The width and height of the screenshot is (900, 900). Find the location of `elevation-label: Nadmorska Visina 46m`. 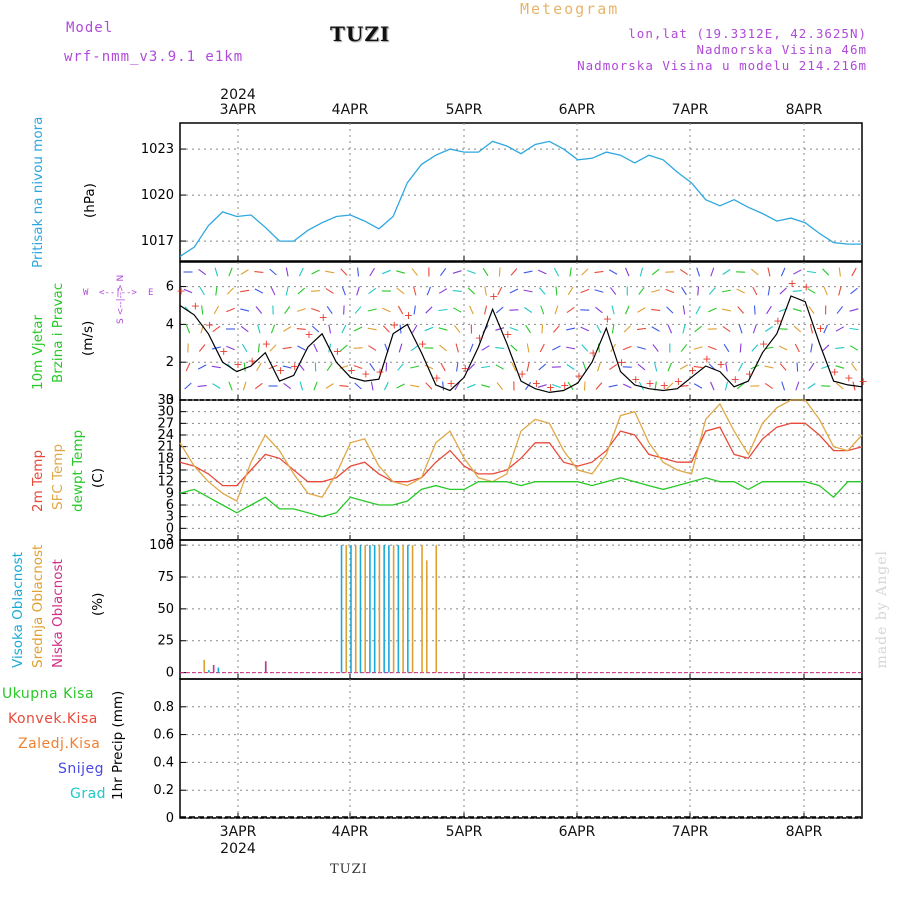

elevation-label: Nadmorska Visina 46m is located at coordinates (781, 49).